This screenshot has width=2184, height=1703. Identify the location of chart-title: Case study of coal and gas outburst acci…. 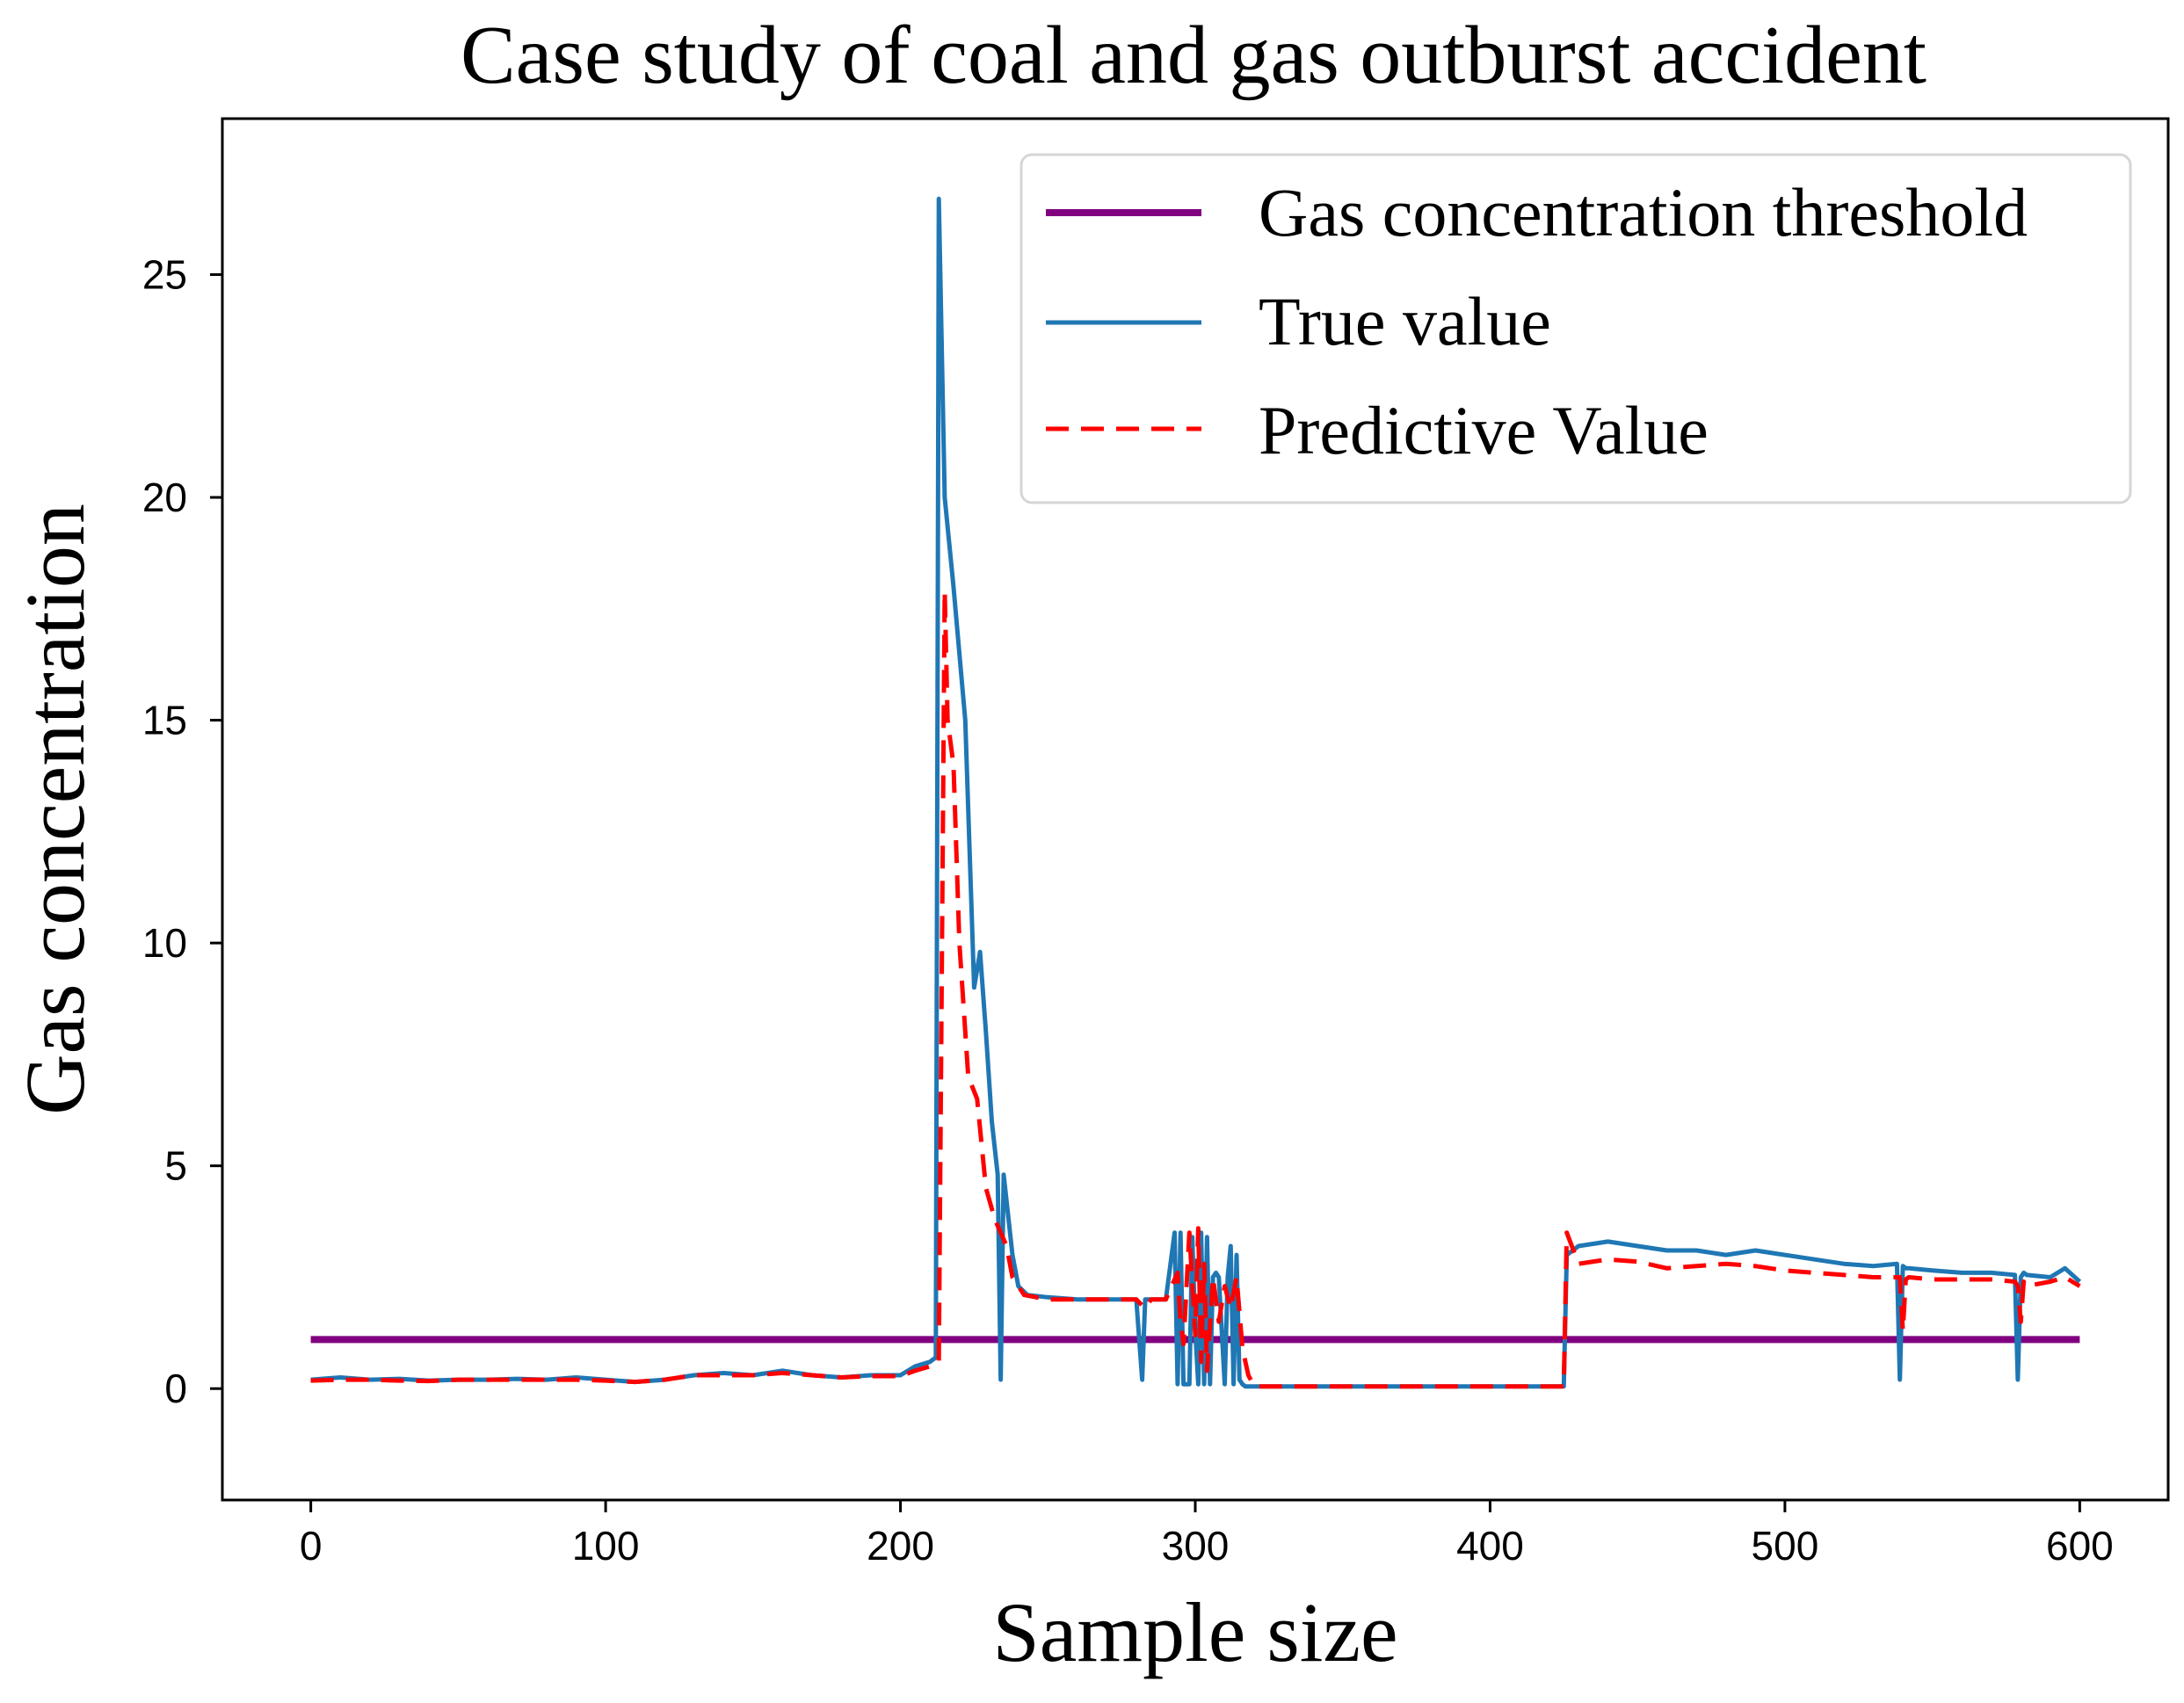
(1193, 55).